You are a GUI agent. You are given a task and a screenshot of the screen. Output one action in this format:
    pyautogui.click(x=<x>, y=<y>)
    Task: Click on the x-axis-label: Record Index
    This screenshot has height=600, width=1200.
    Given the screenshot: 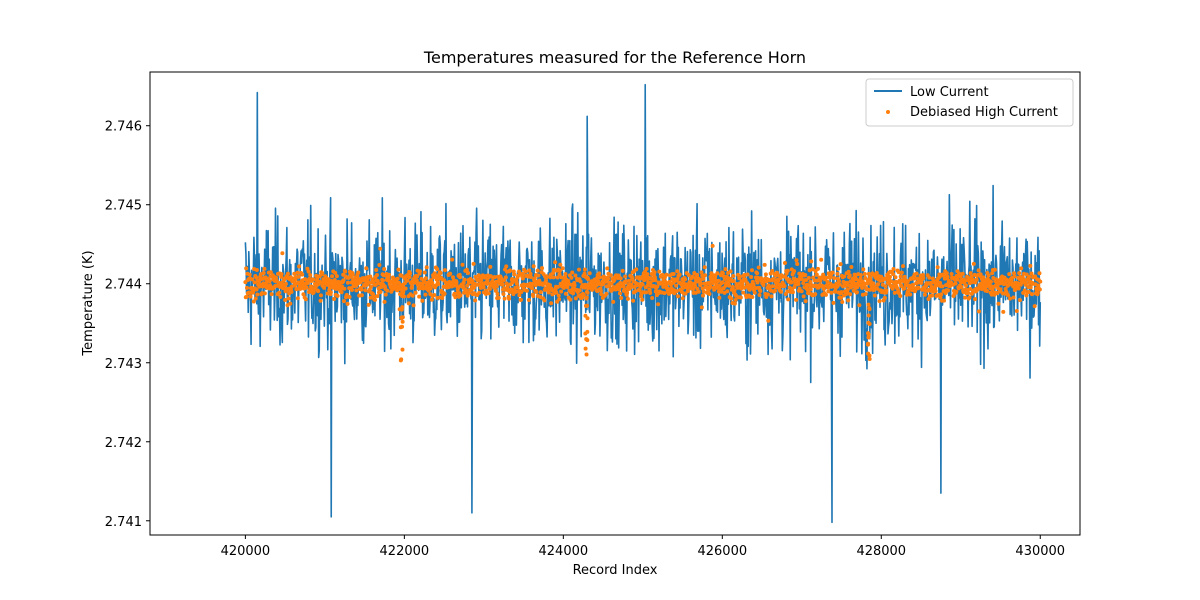 What is the action you would take?
    pyautogui.click(x=615, y=570)
    